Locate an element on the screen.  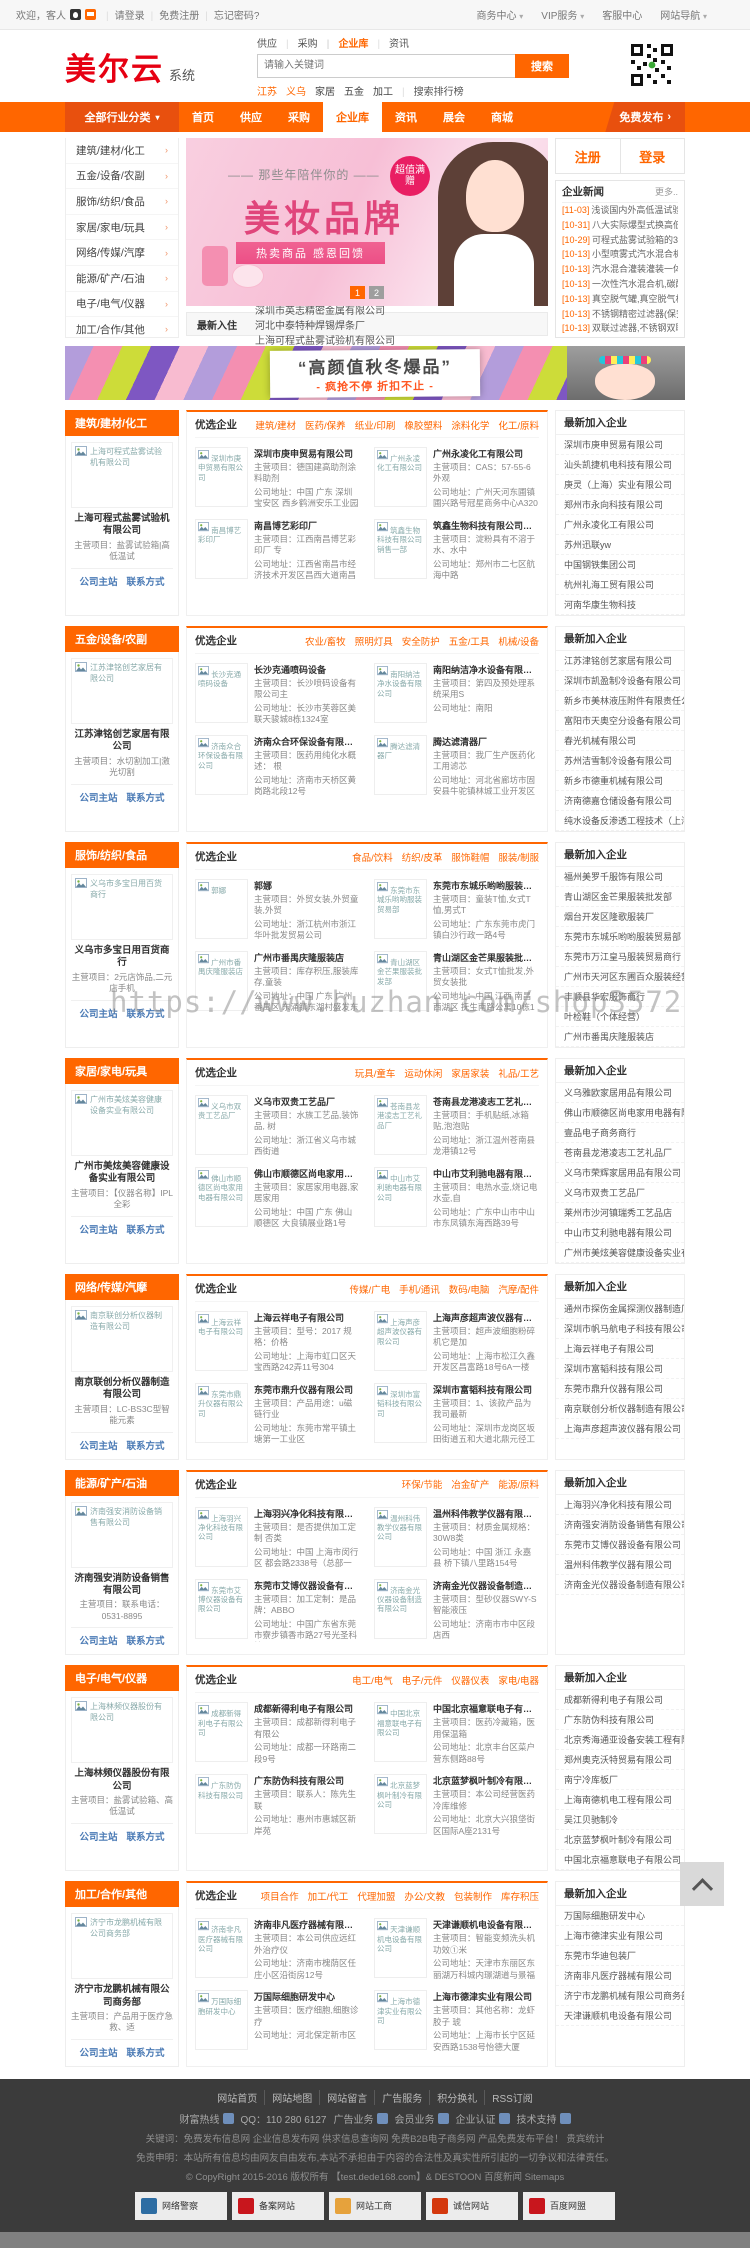
rail-company-link: 烟台开发区隆歌服装厂 is located at coordinates (620, 917).